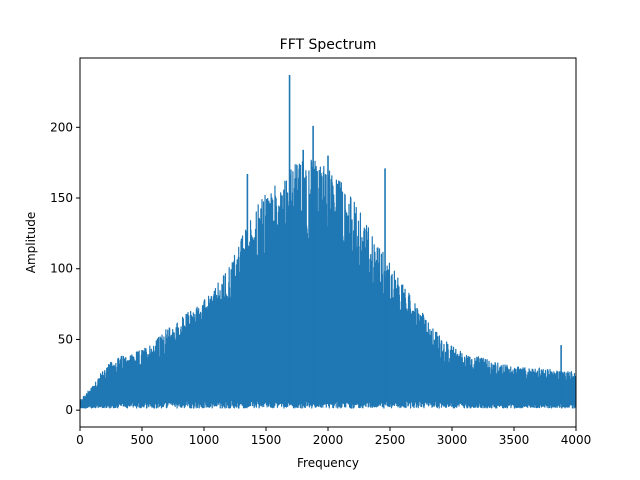 The image size is (640, 480). Describe the element at coordinates (452, 440) in the screenshot. I see `x-tick-label: 3000` at that location.